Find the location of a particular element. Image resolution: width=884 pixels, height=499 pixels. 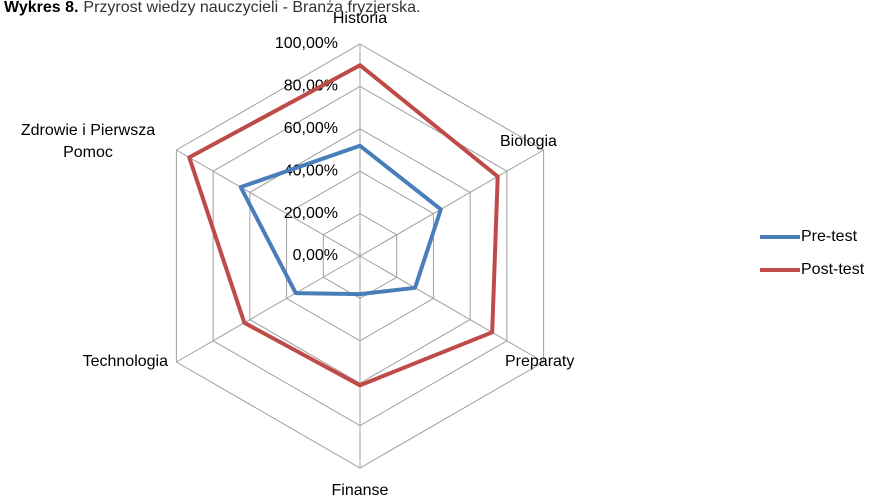

legend-label: Post-test is located at coordinates (833, 269).